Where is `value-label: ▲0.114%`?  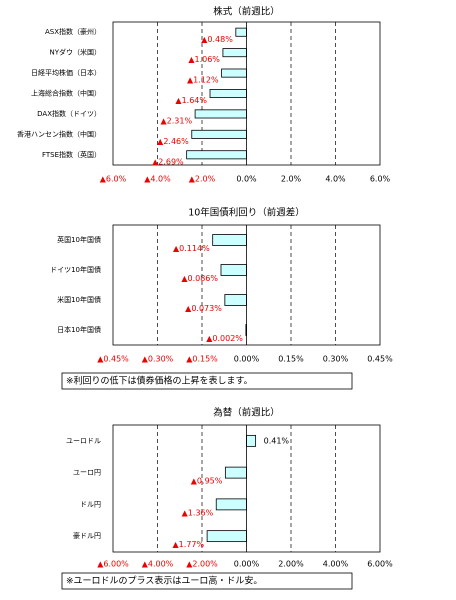
value-label: ▲0.114% is located at coordinates (191, 248).